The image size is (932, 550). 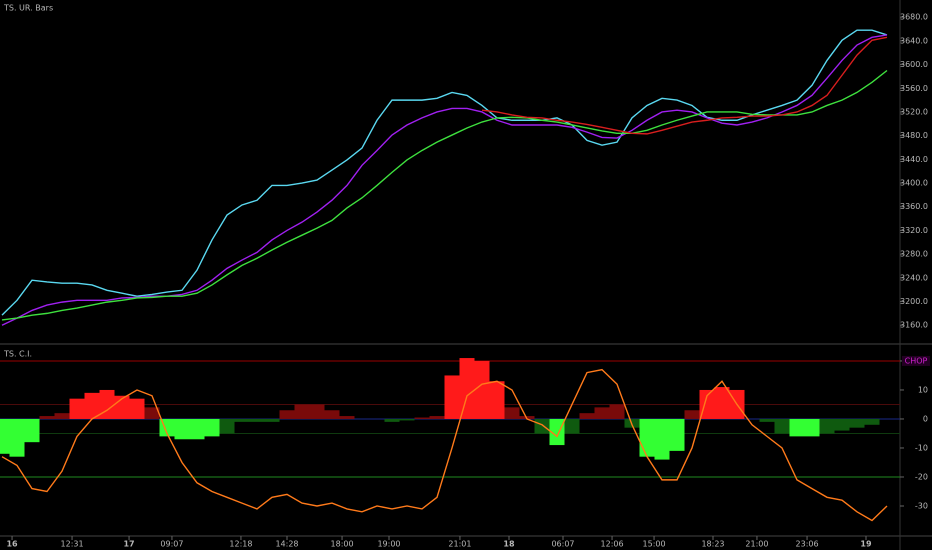 What do you see at coordinates (684, 85) in the screenshot?
I see `ma-line` at bounding box center [684, 85].